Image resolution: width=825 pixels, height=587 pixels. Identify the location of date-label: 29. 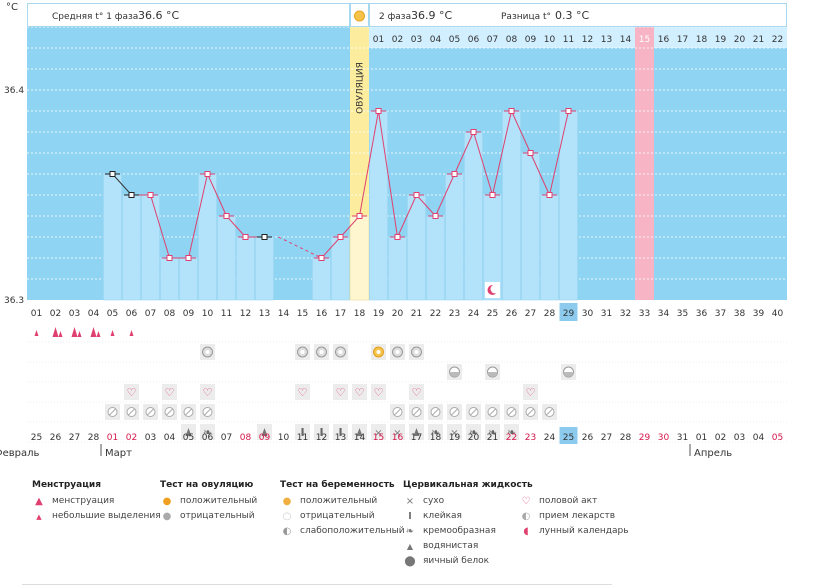
(645, 438).